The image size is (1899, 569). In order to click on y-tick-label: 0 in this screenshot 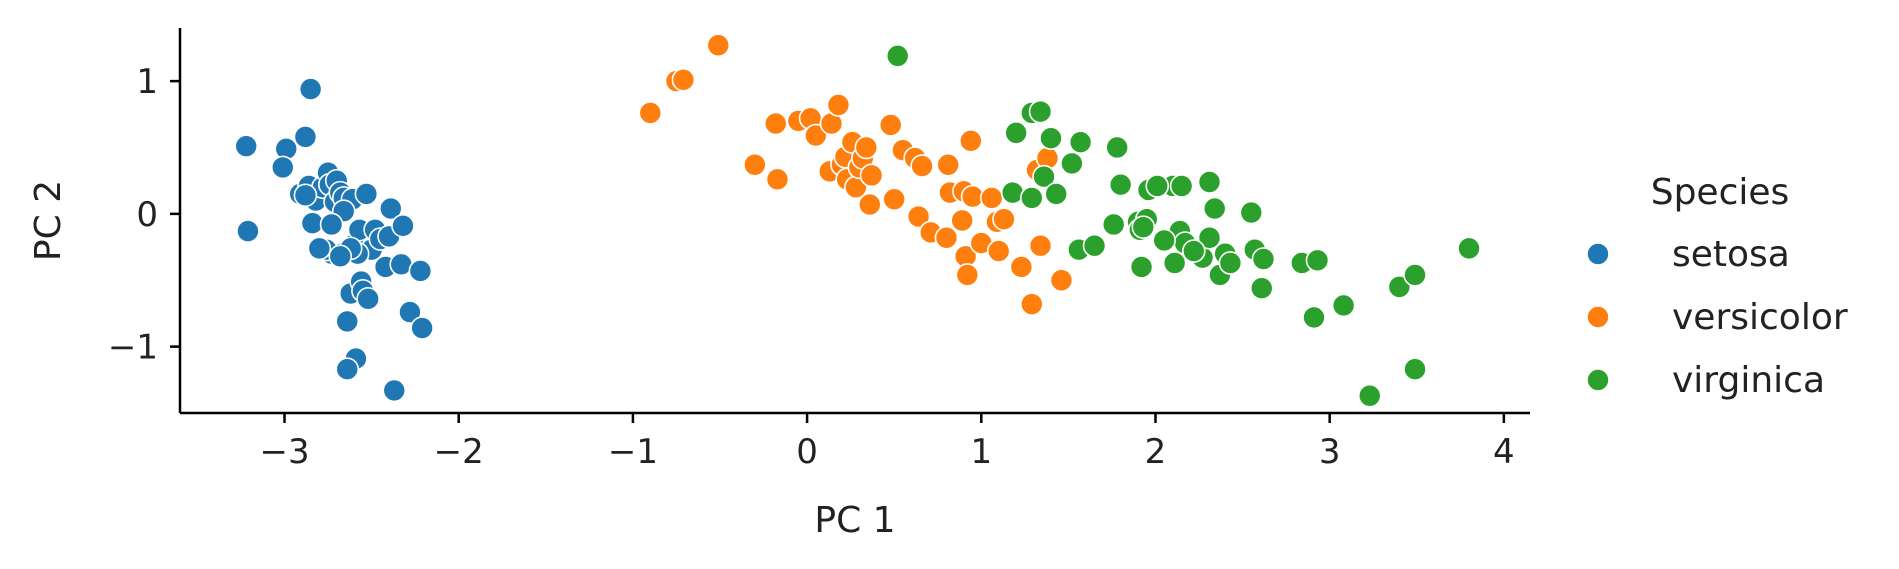, I will do `click(147, 215)`.